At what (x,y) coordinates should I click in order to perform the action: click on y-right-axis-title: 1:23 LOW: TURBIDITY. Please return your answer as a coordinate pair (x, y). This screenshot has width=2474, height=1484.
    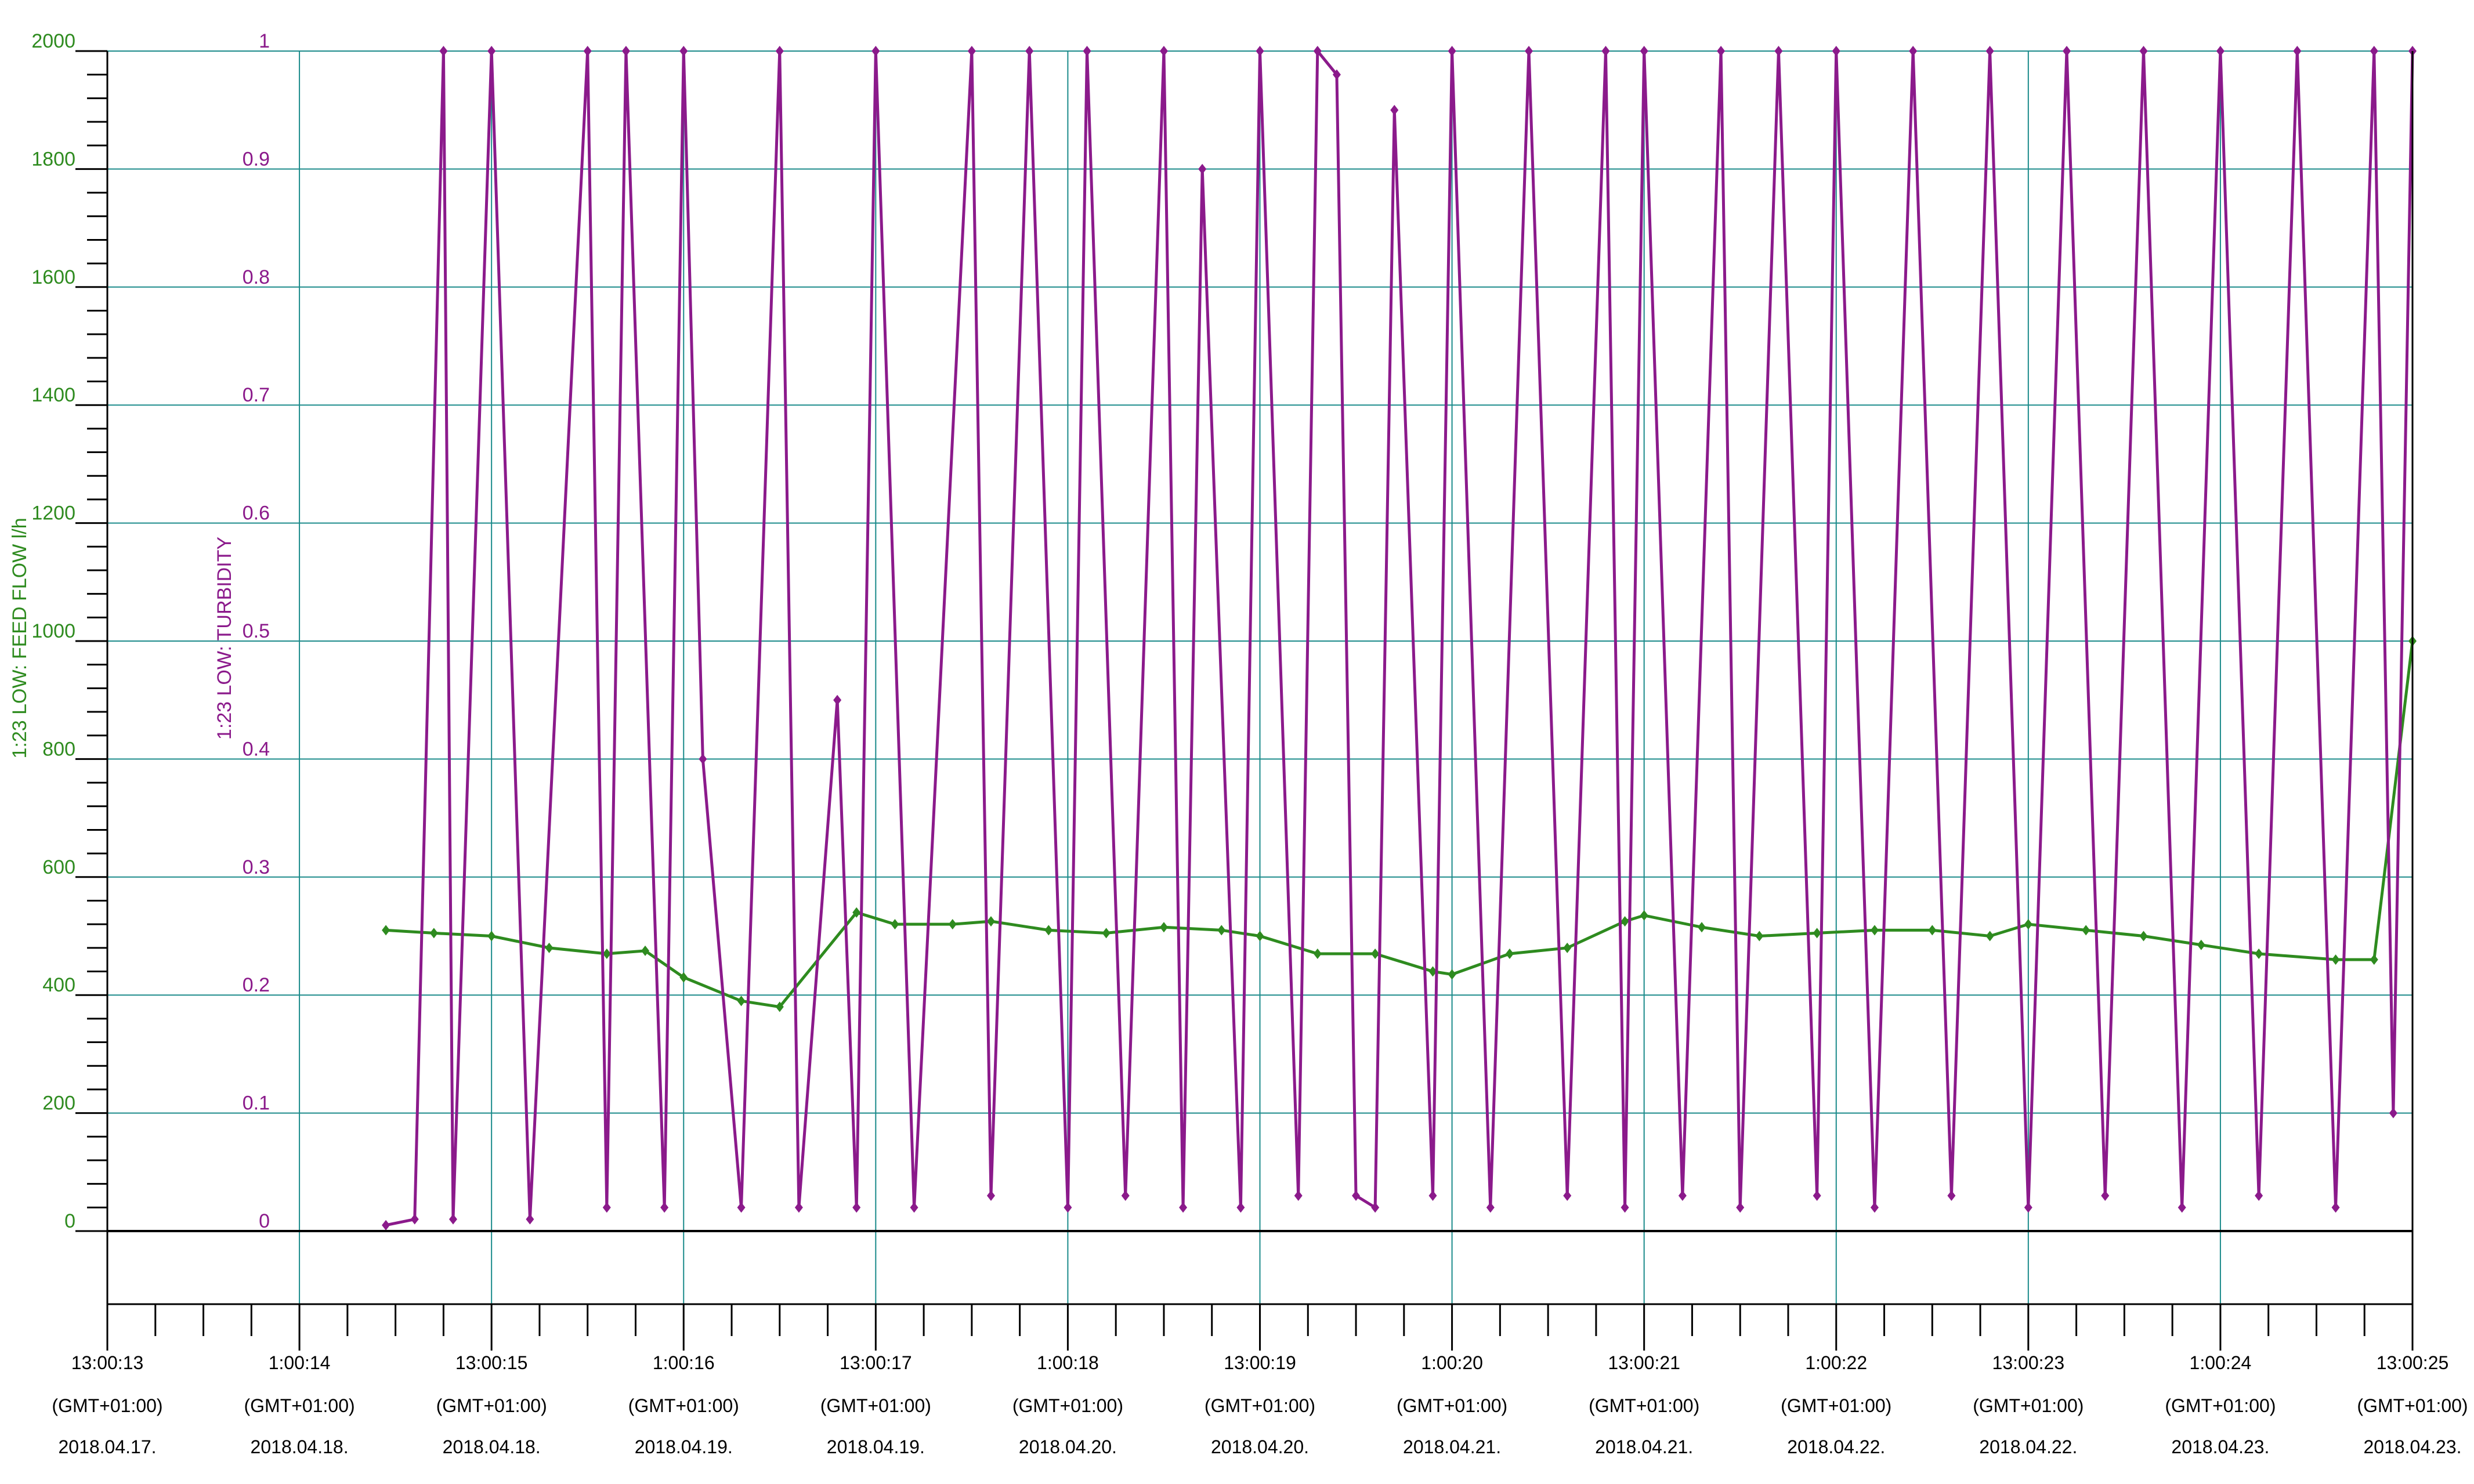
    Looking at the image, I should click on (225, 638).